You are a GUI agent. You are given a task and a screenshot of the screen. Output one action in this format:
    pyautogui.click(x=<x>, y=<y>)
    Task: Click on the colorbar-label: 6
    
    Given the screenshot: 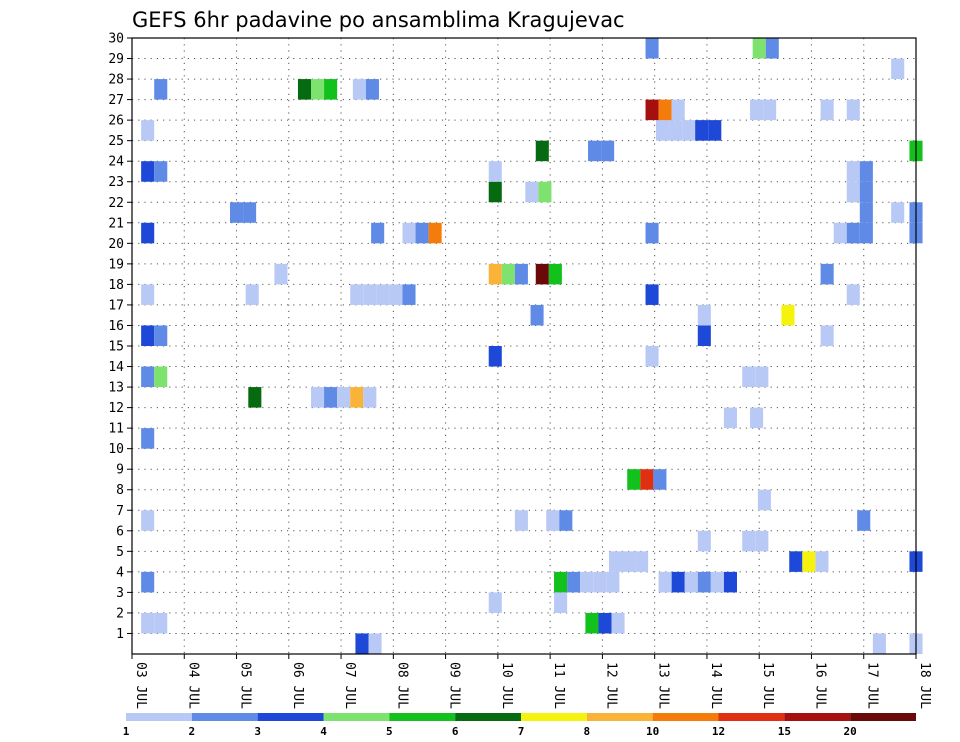 What is the action you would take?
    pyautogui.click(x=455, y=731)
    